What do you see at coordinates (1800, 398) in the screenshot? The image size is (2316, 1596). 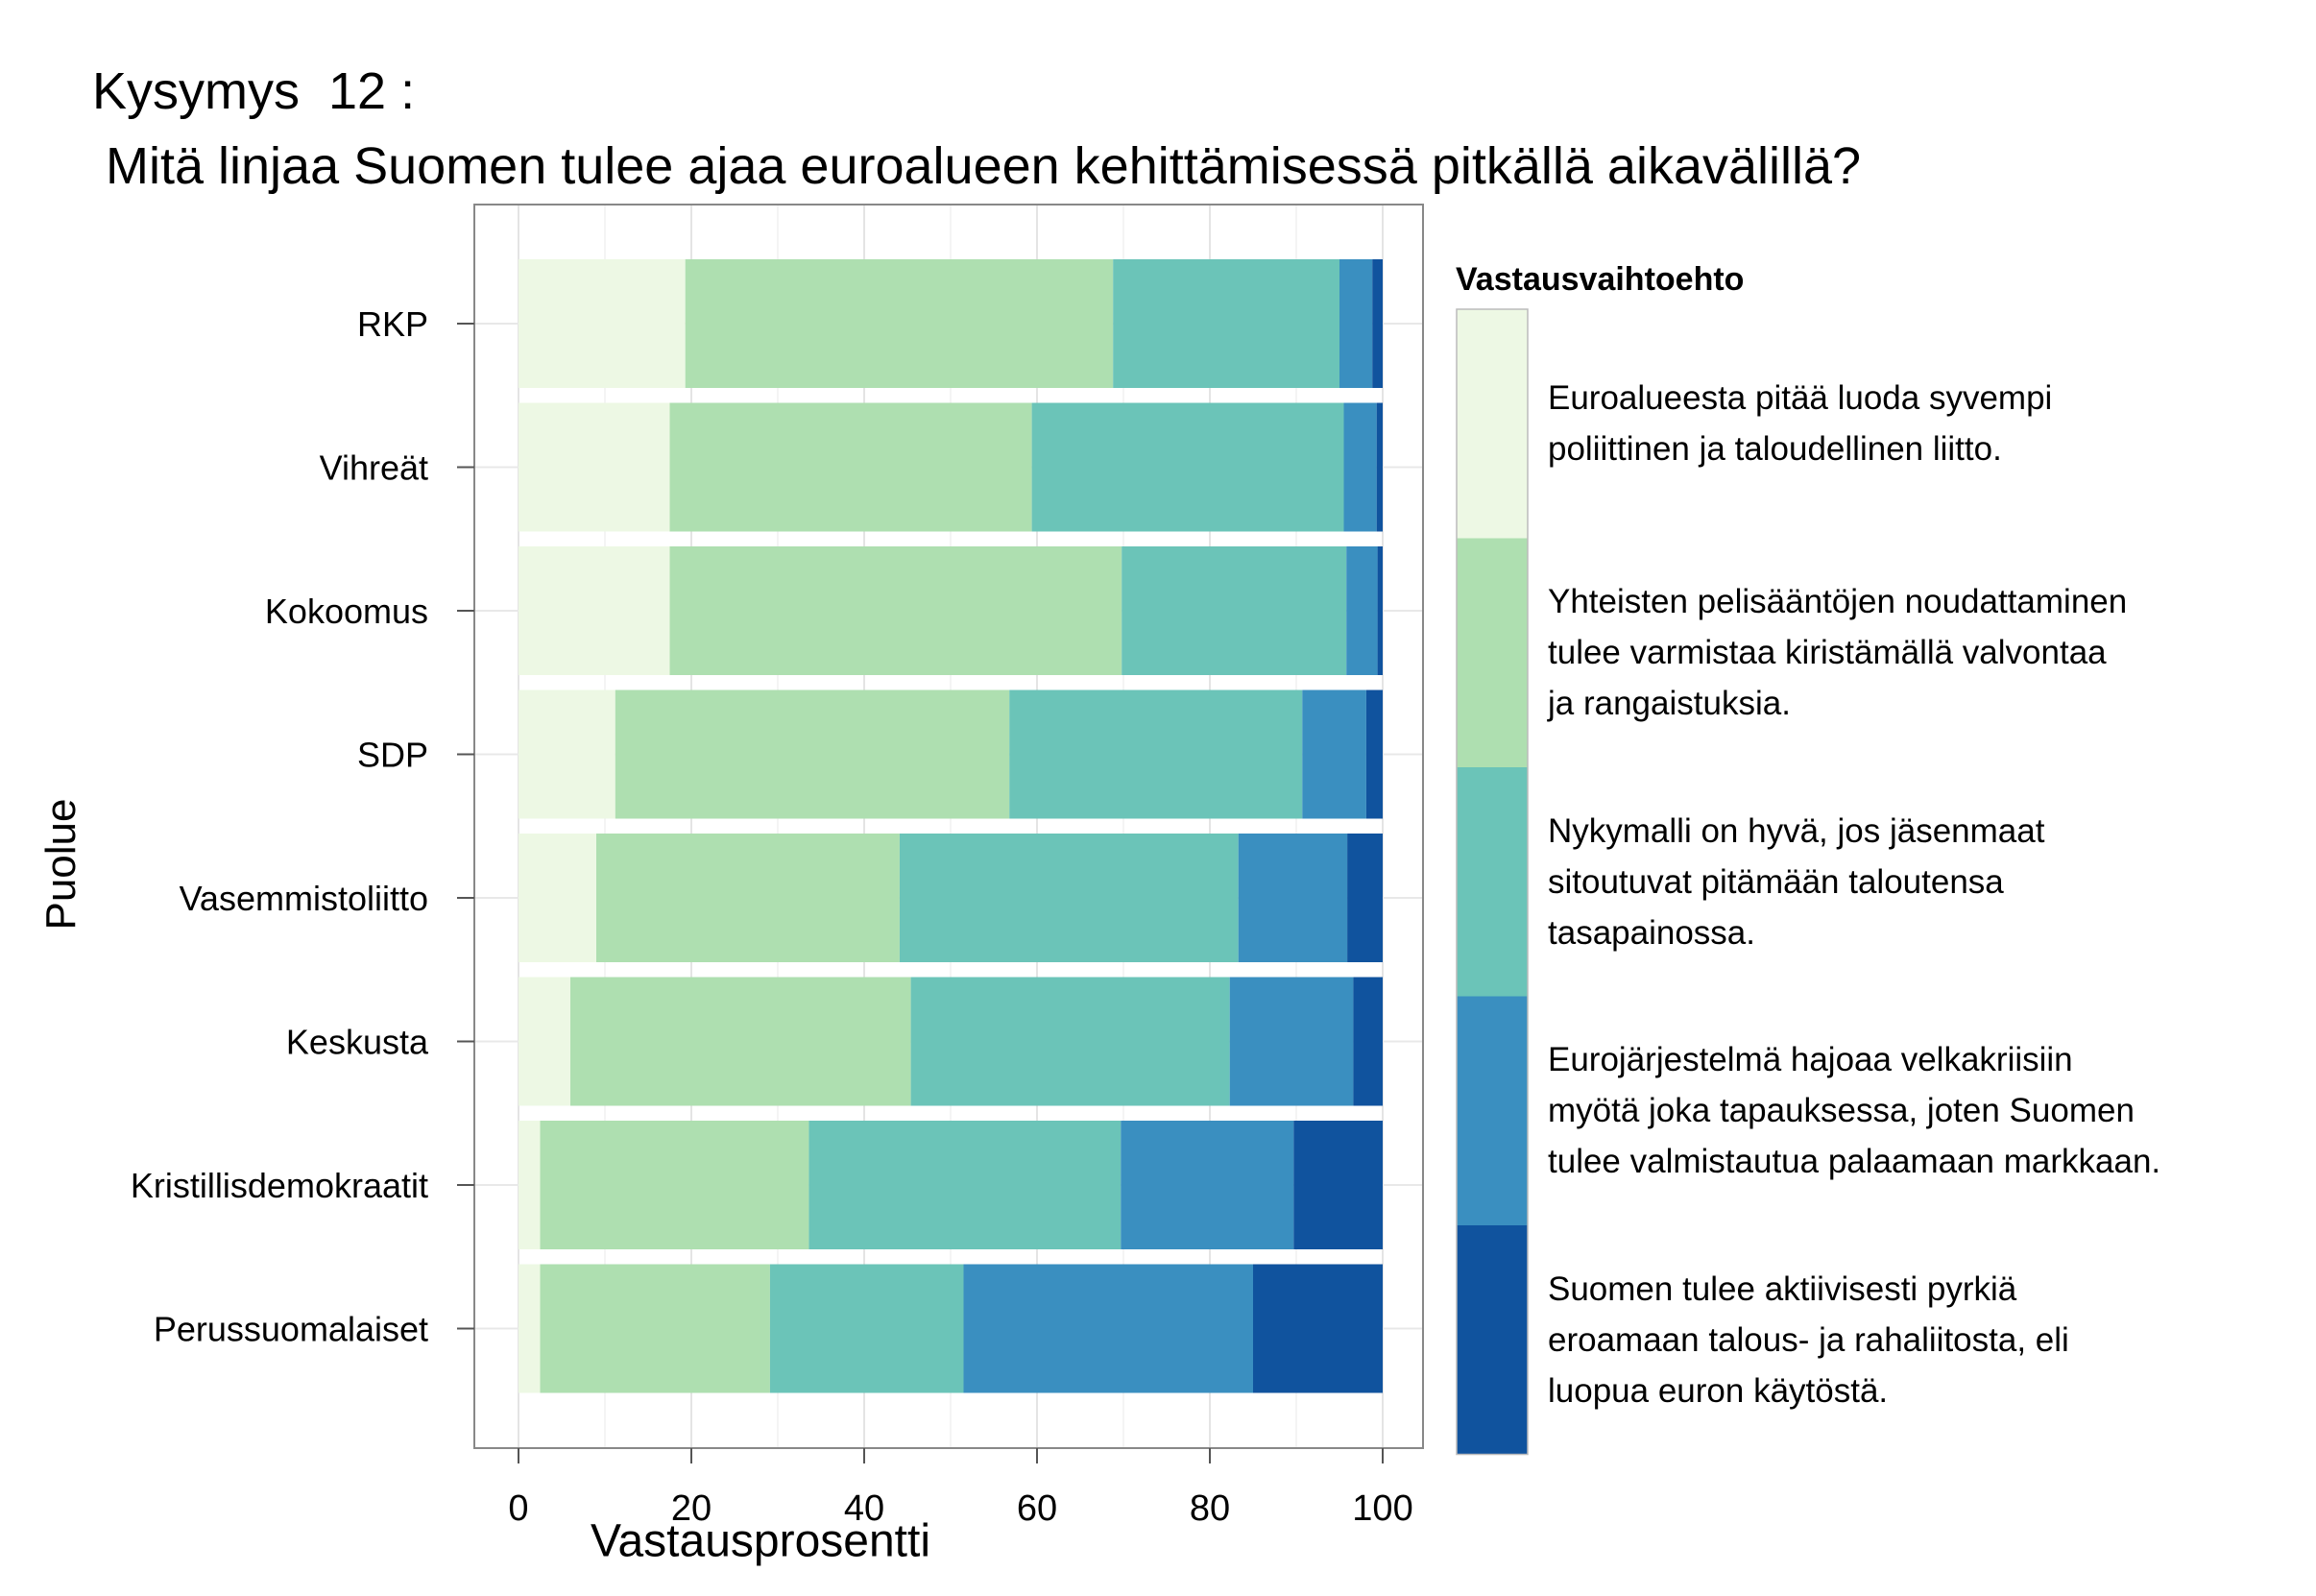 I see `legend-label-line: Euroalueesta pitää luoda syvempi` at bounding box center [1800, 398].